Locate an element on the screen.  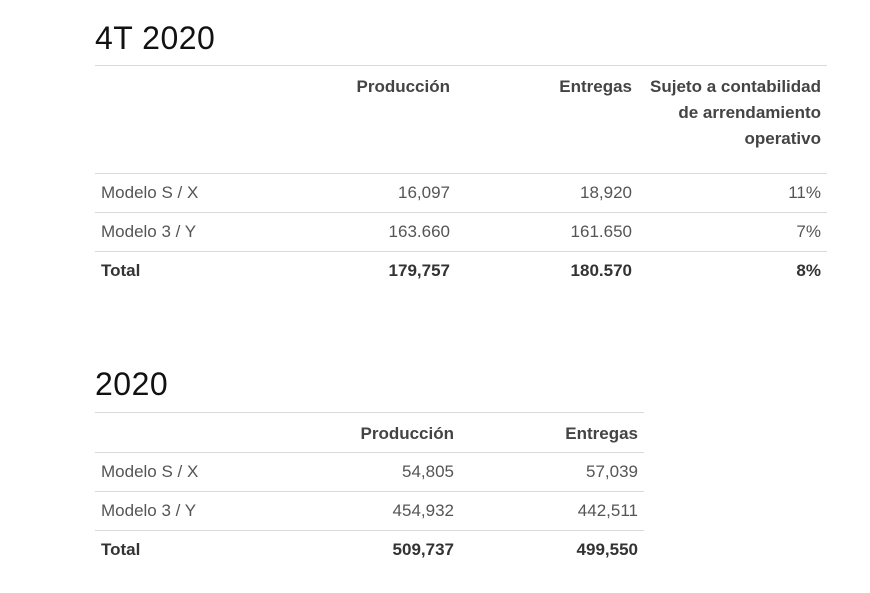
production-value: 54,805 is located at coordinates (368, 472).